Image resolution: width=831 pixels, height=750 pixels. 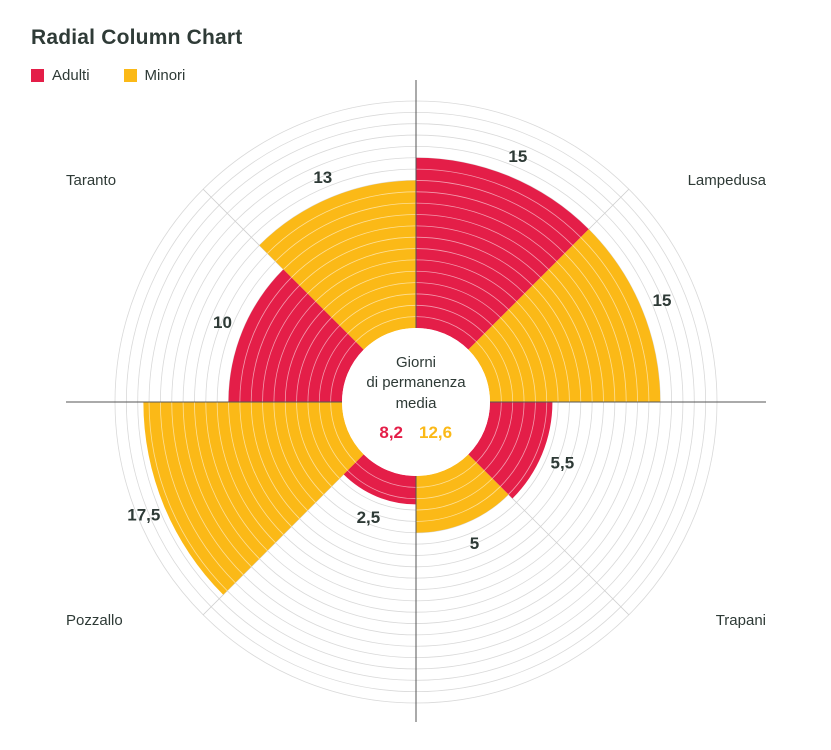 I want to click on bar-adulti-lampedusa, so click(x=502, y=253).